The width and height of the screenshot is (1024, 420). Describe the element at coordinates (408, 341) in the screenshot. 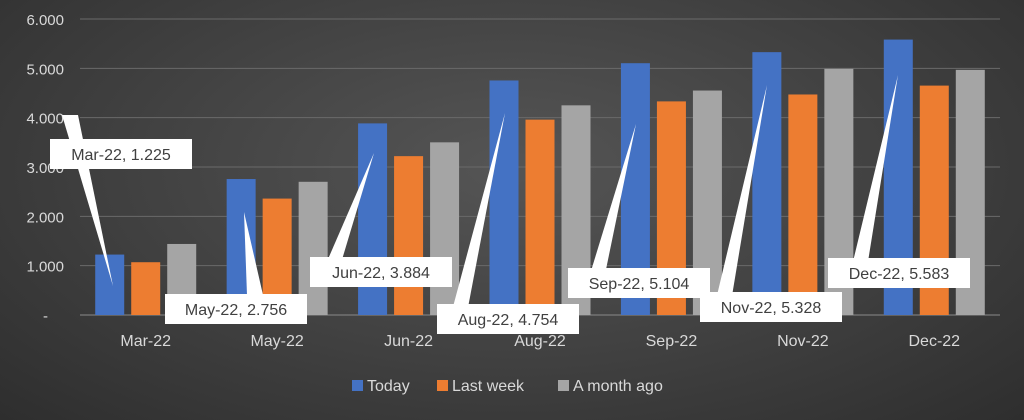

I see `x-tick-label: Jun-22` at that location.